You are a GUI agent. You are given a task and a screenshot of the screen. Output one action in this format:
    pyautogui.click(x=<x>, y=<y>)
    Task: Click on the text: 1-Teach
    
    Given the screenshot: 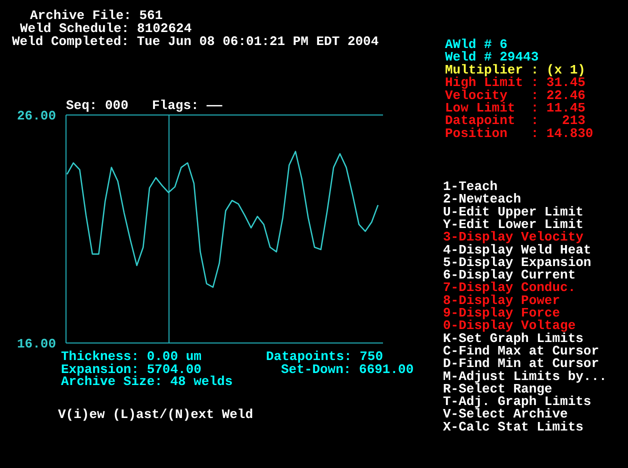 What is the action you would take?
    pyautogui.click(x=470, y=186)
    